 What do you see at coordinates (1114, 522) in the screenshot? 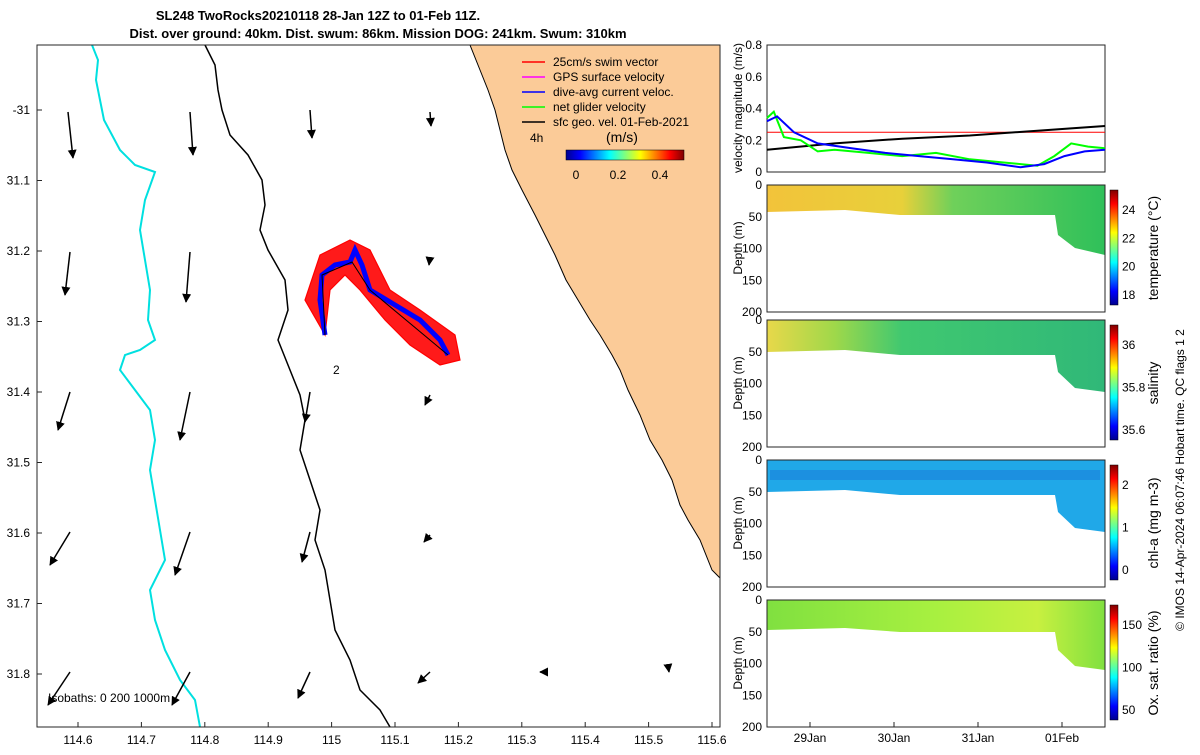
I see `chla-colorbar` at bounding box center [1114, 522].